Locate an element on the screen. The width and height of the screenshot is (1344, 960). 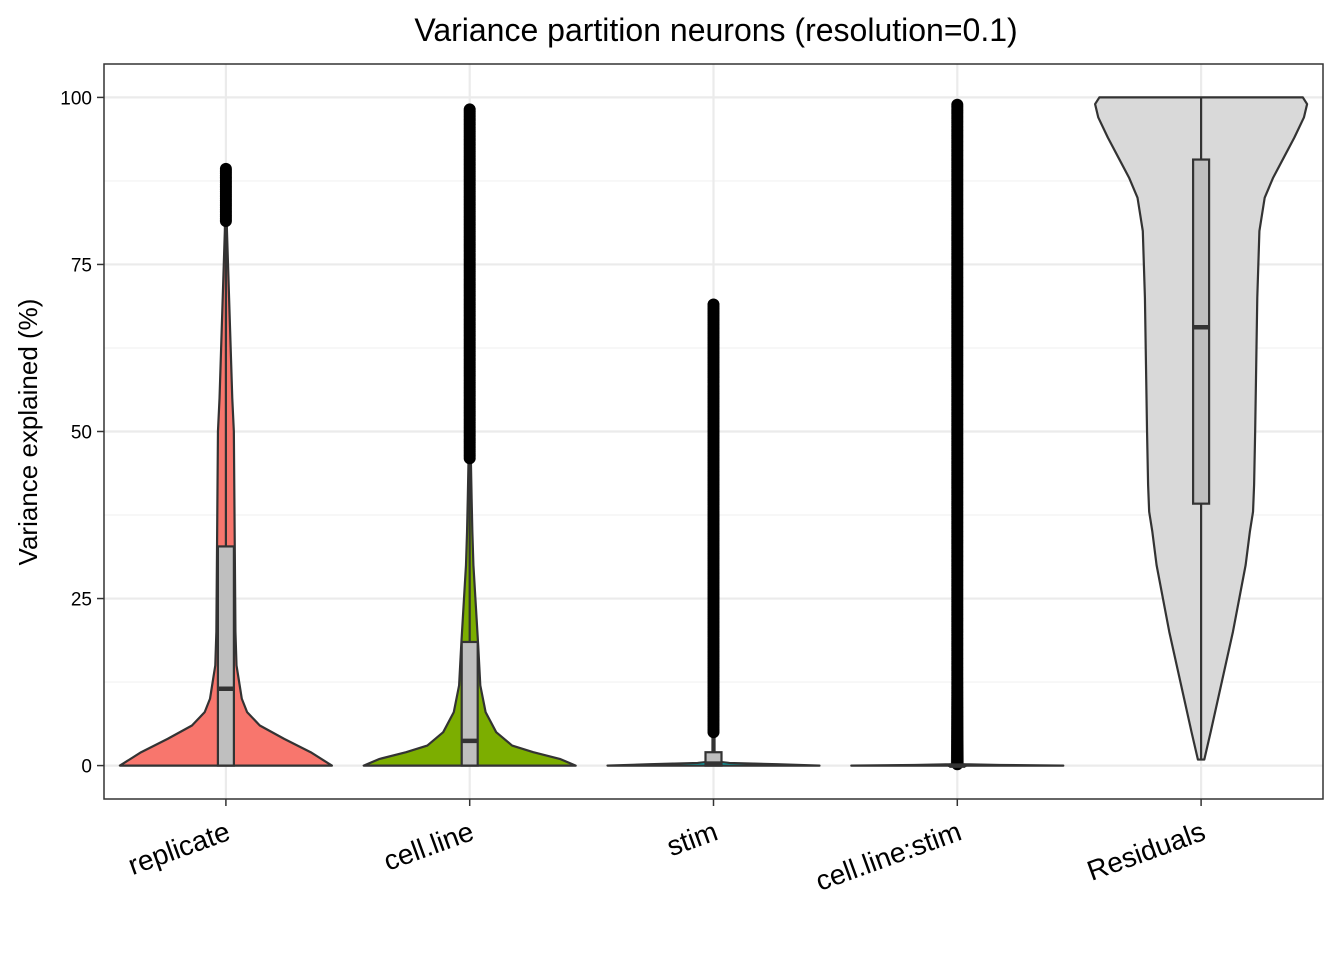
box-replicate is located at coordinates (225, 656).